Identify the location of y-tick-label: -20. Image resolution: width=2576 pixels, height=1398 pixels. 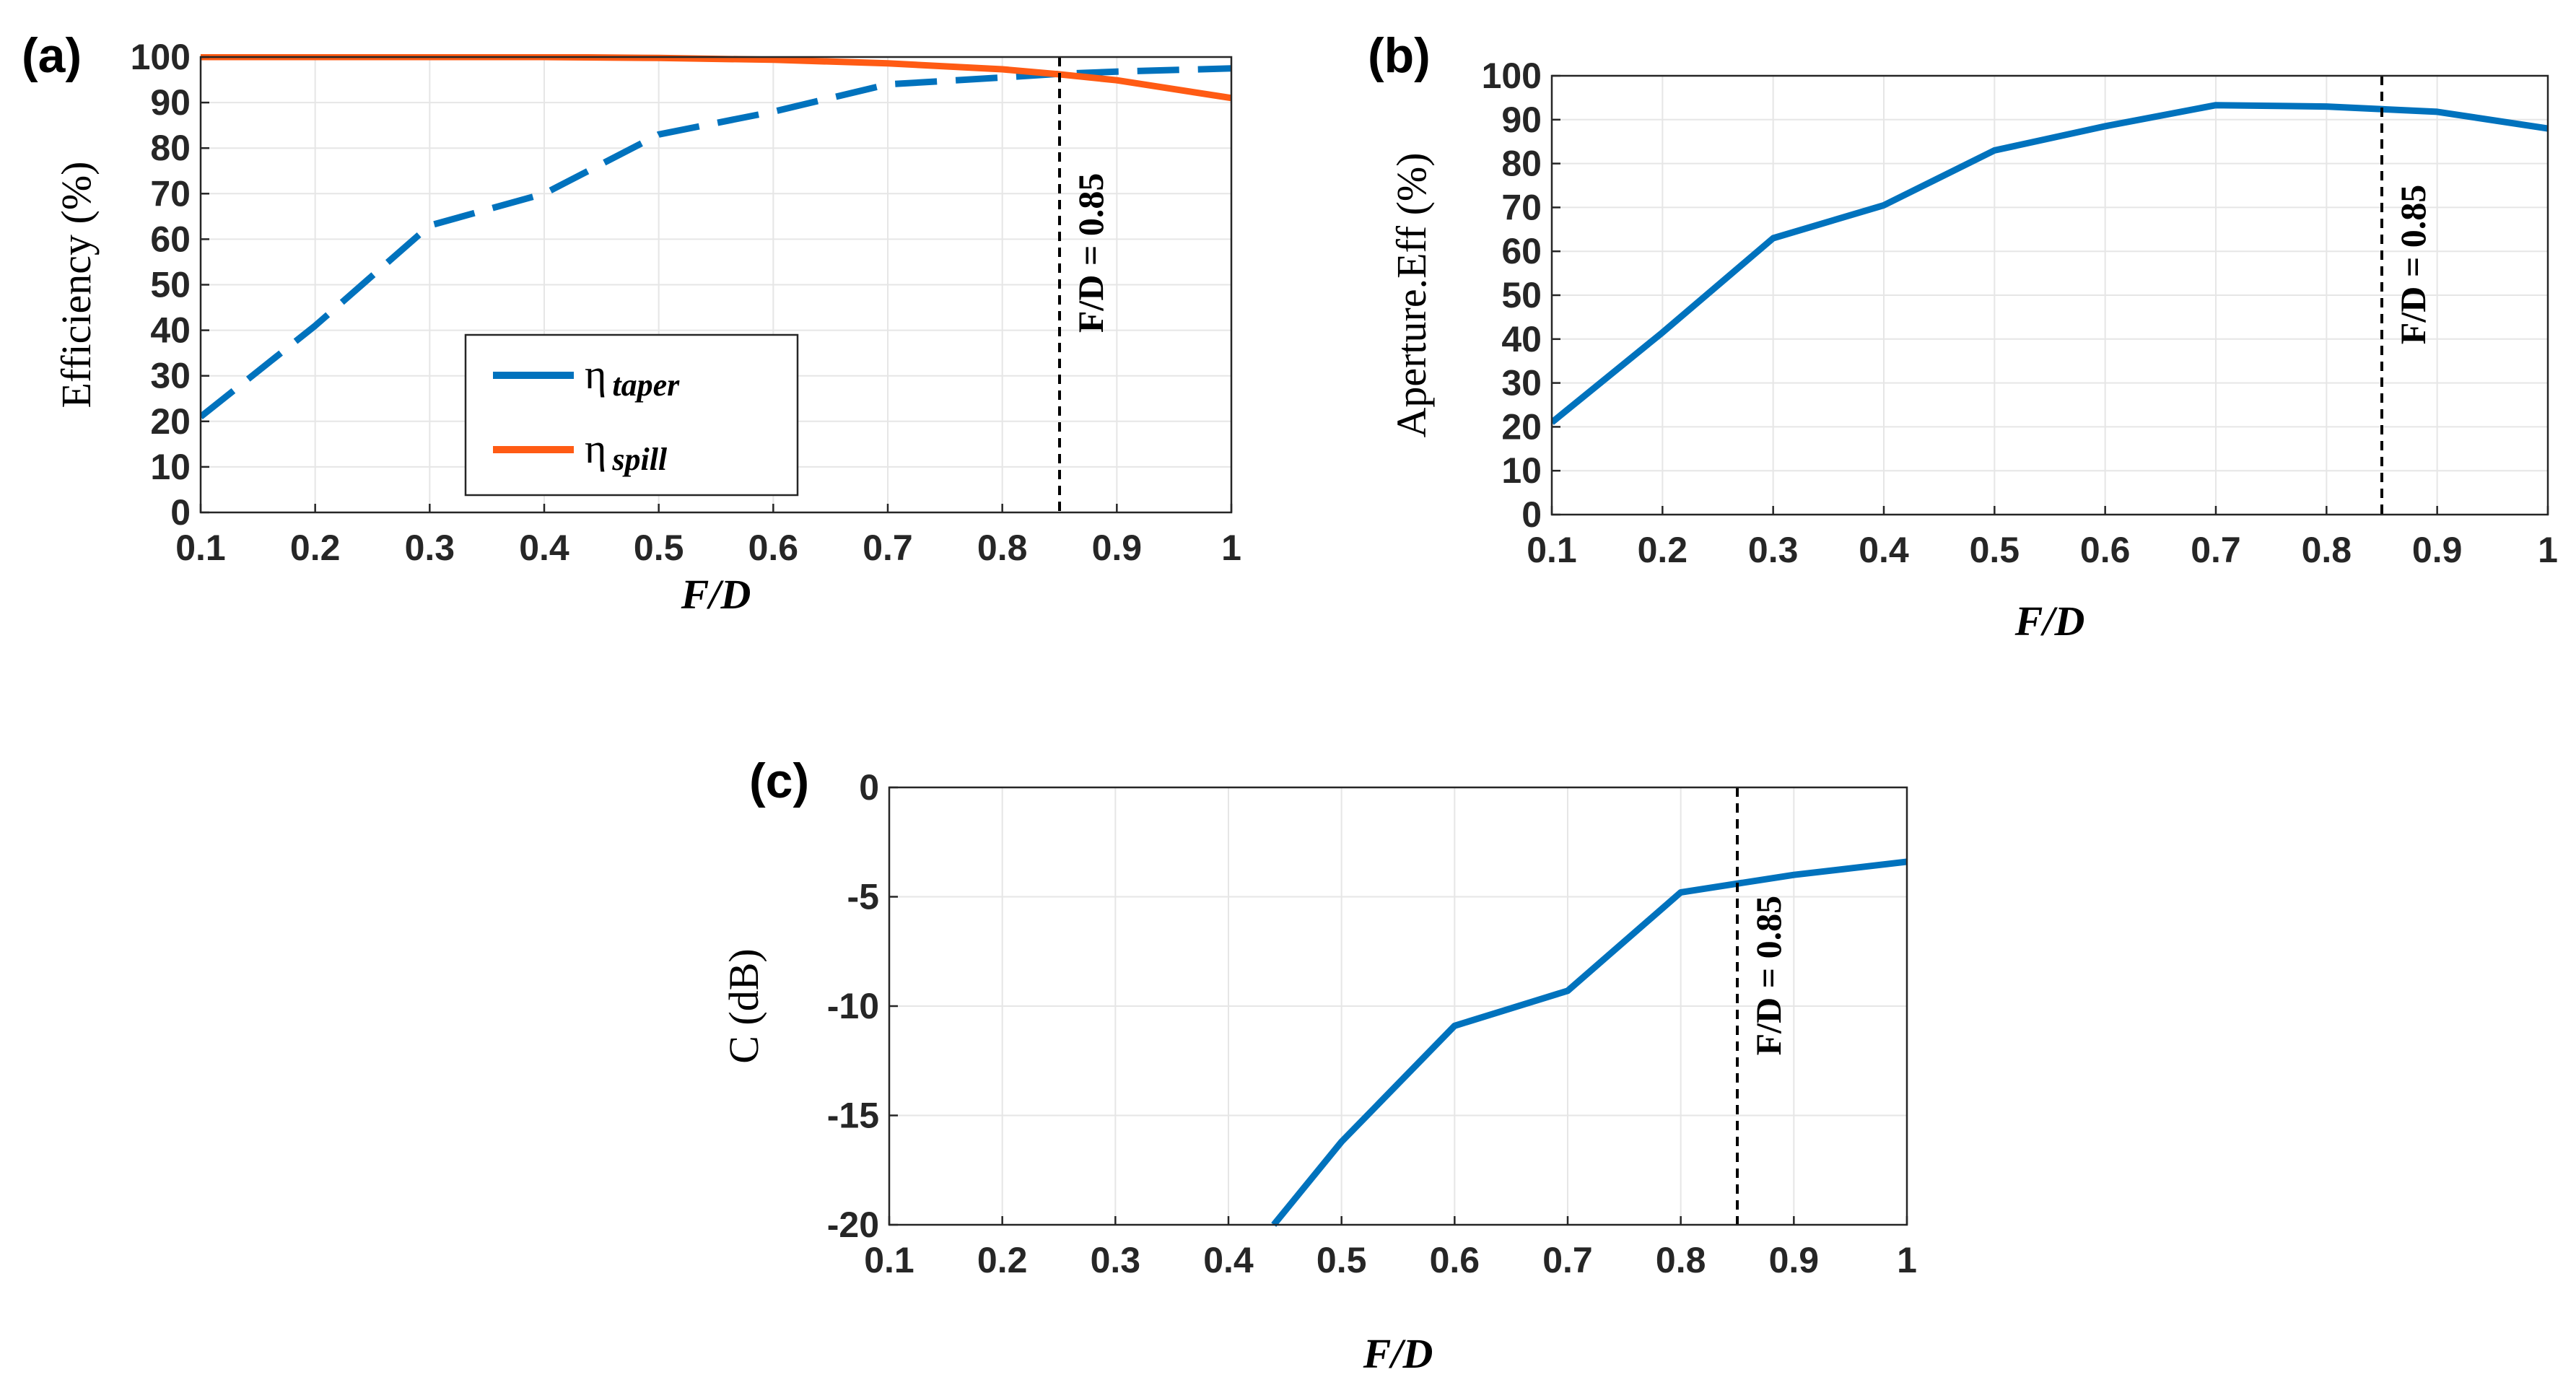
(853, 1225).